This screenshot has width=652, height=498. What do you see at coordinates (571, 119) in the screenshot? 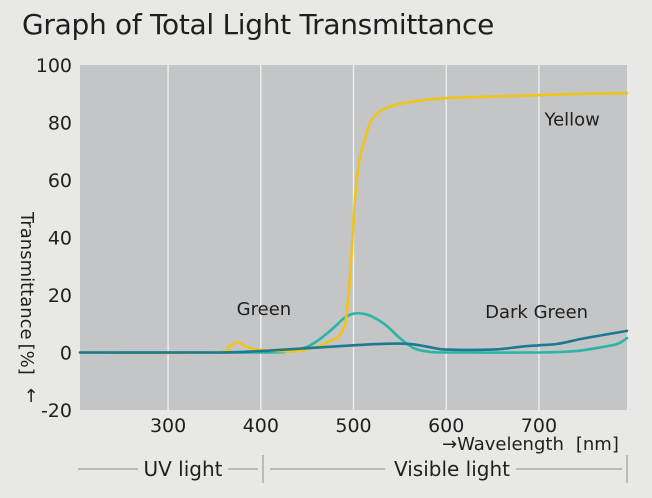
I see `series-label-yellow: Yellow` at bounding box center [571, 119].